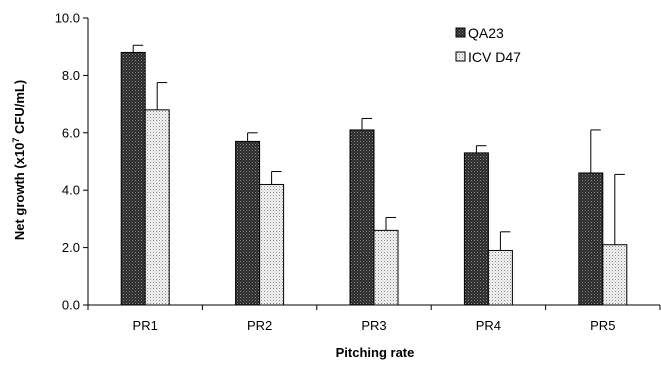 The image size is (661, 365). Describe the element at coordinates (71, 305) in the screenshot. I see `y-tick-label: 0.0` at that location.